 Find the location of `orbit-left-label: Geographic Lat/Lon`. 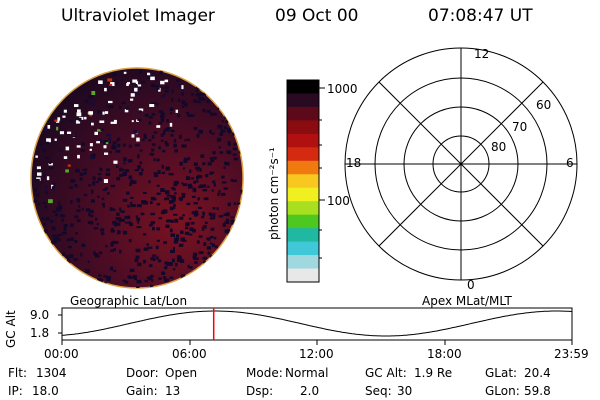

orbit-left-label: Geographic Lat/Lon is located at coordinates (129, 301).